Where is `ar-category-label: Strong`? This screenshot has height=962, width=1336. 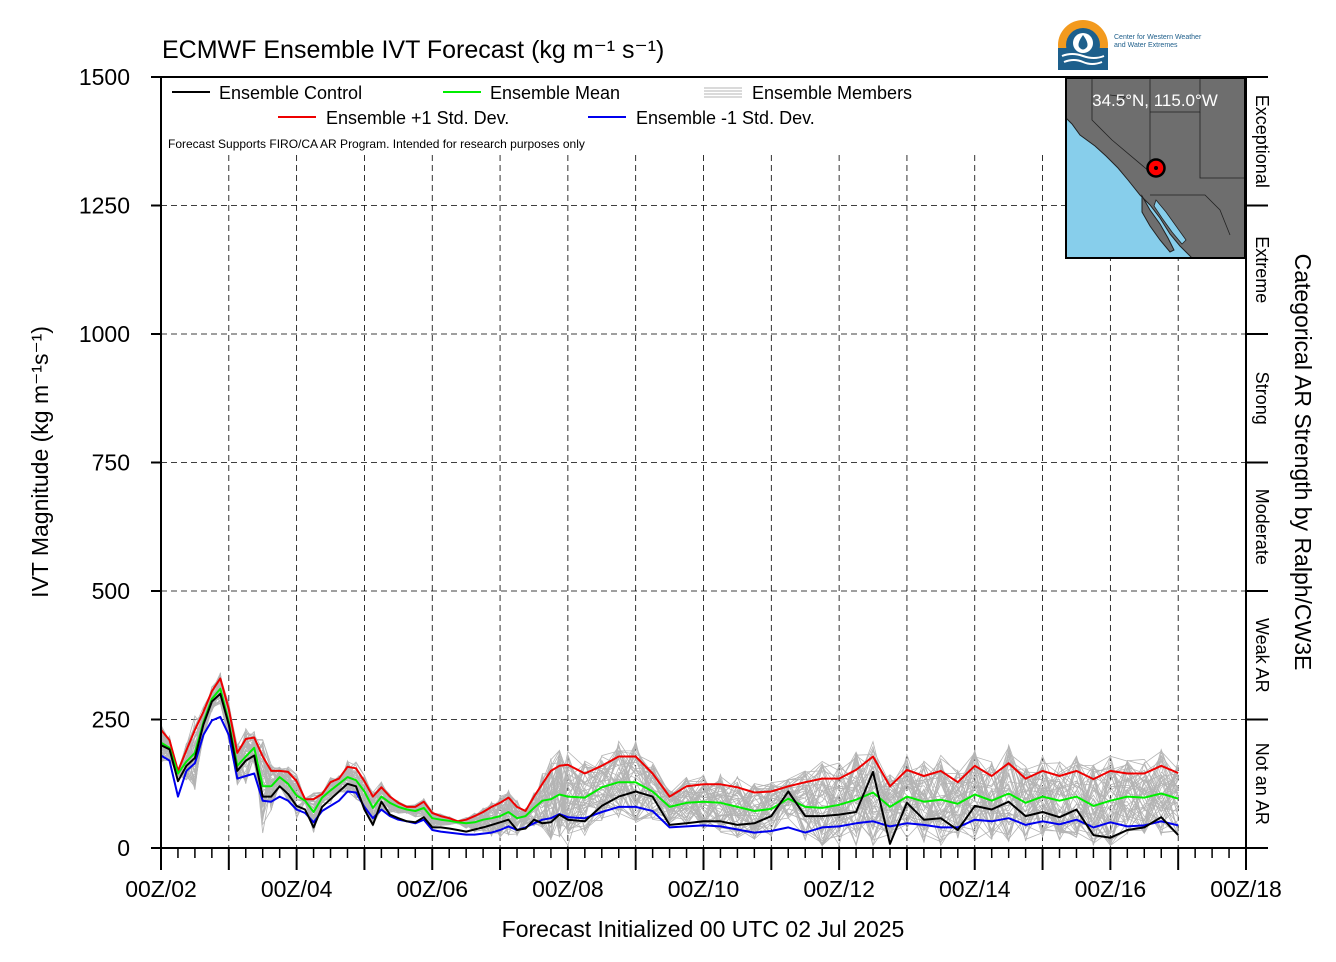
ar-category-label: Strong is located at coordinates (1262, 398).